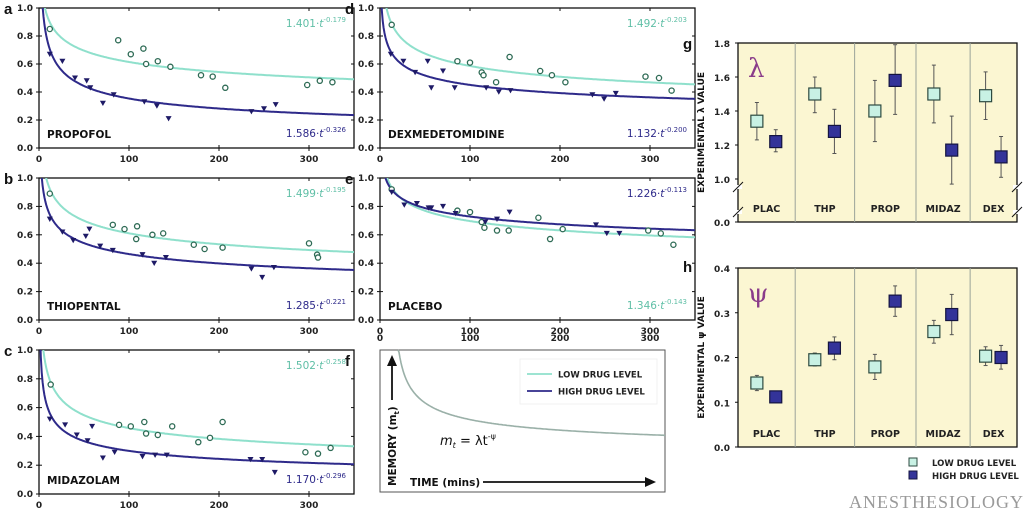 The image size is (1029, 514). Describe the element at coordinates (25, 380) in the screenshot. I see `y-tick-label: 0.8` at that location.